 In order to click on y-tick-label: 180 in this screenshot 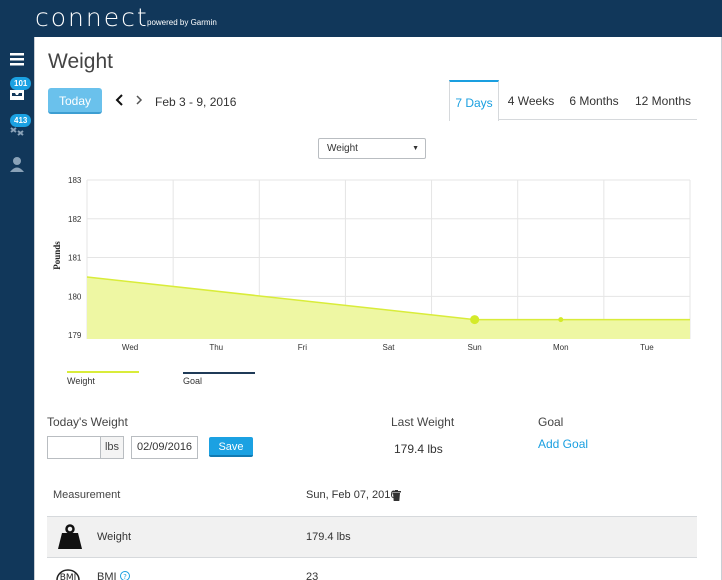, I will do `click(75, 296)`.